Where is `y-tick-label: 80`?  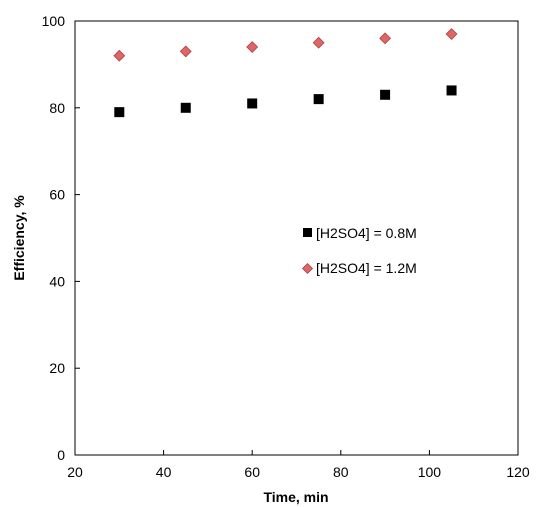 y-tick-label: 80 is located at coordinates (57, 108).